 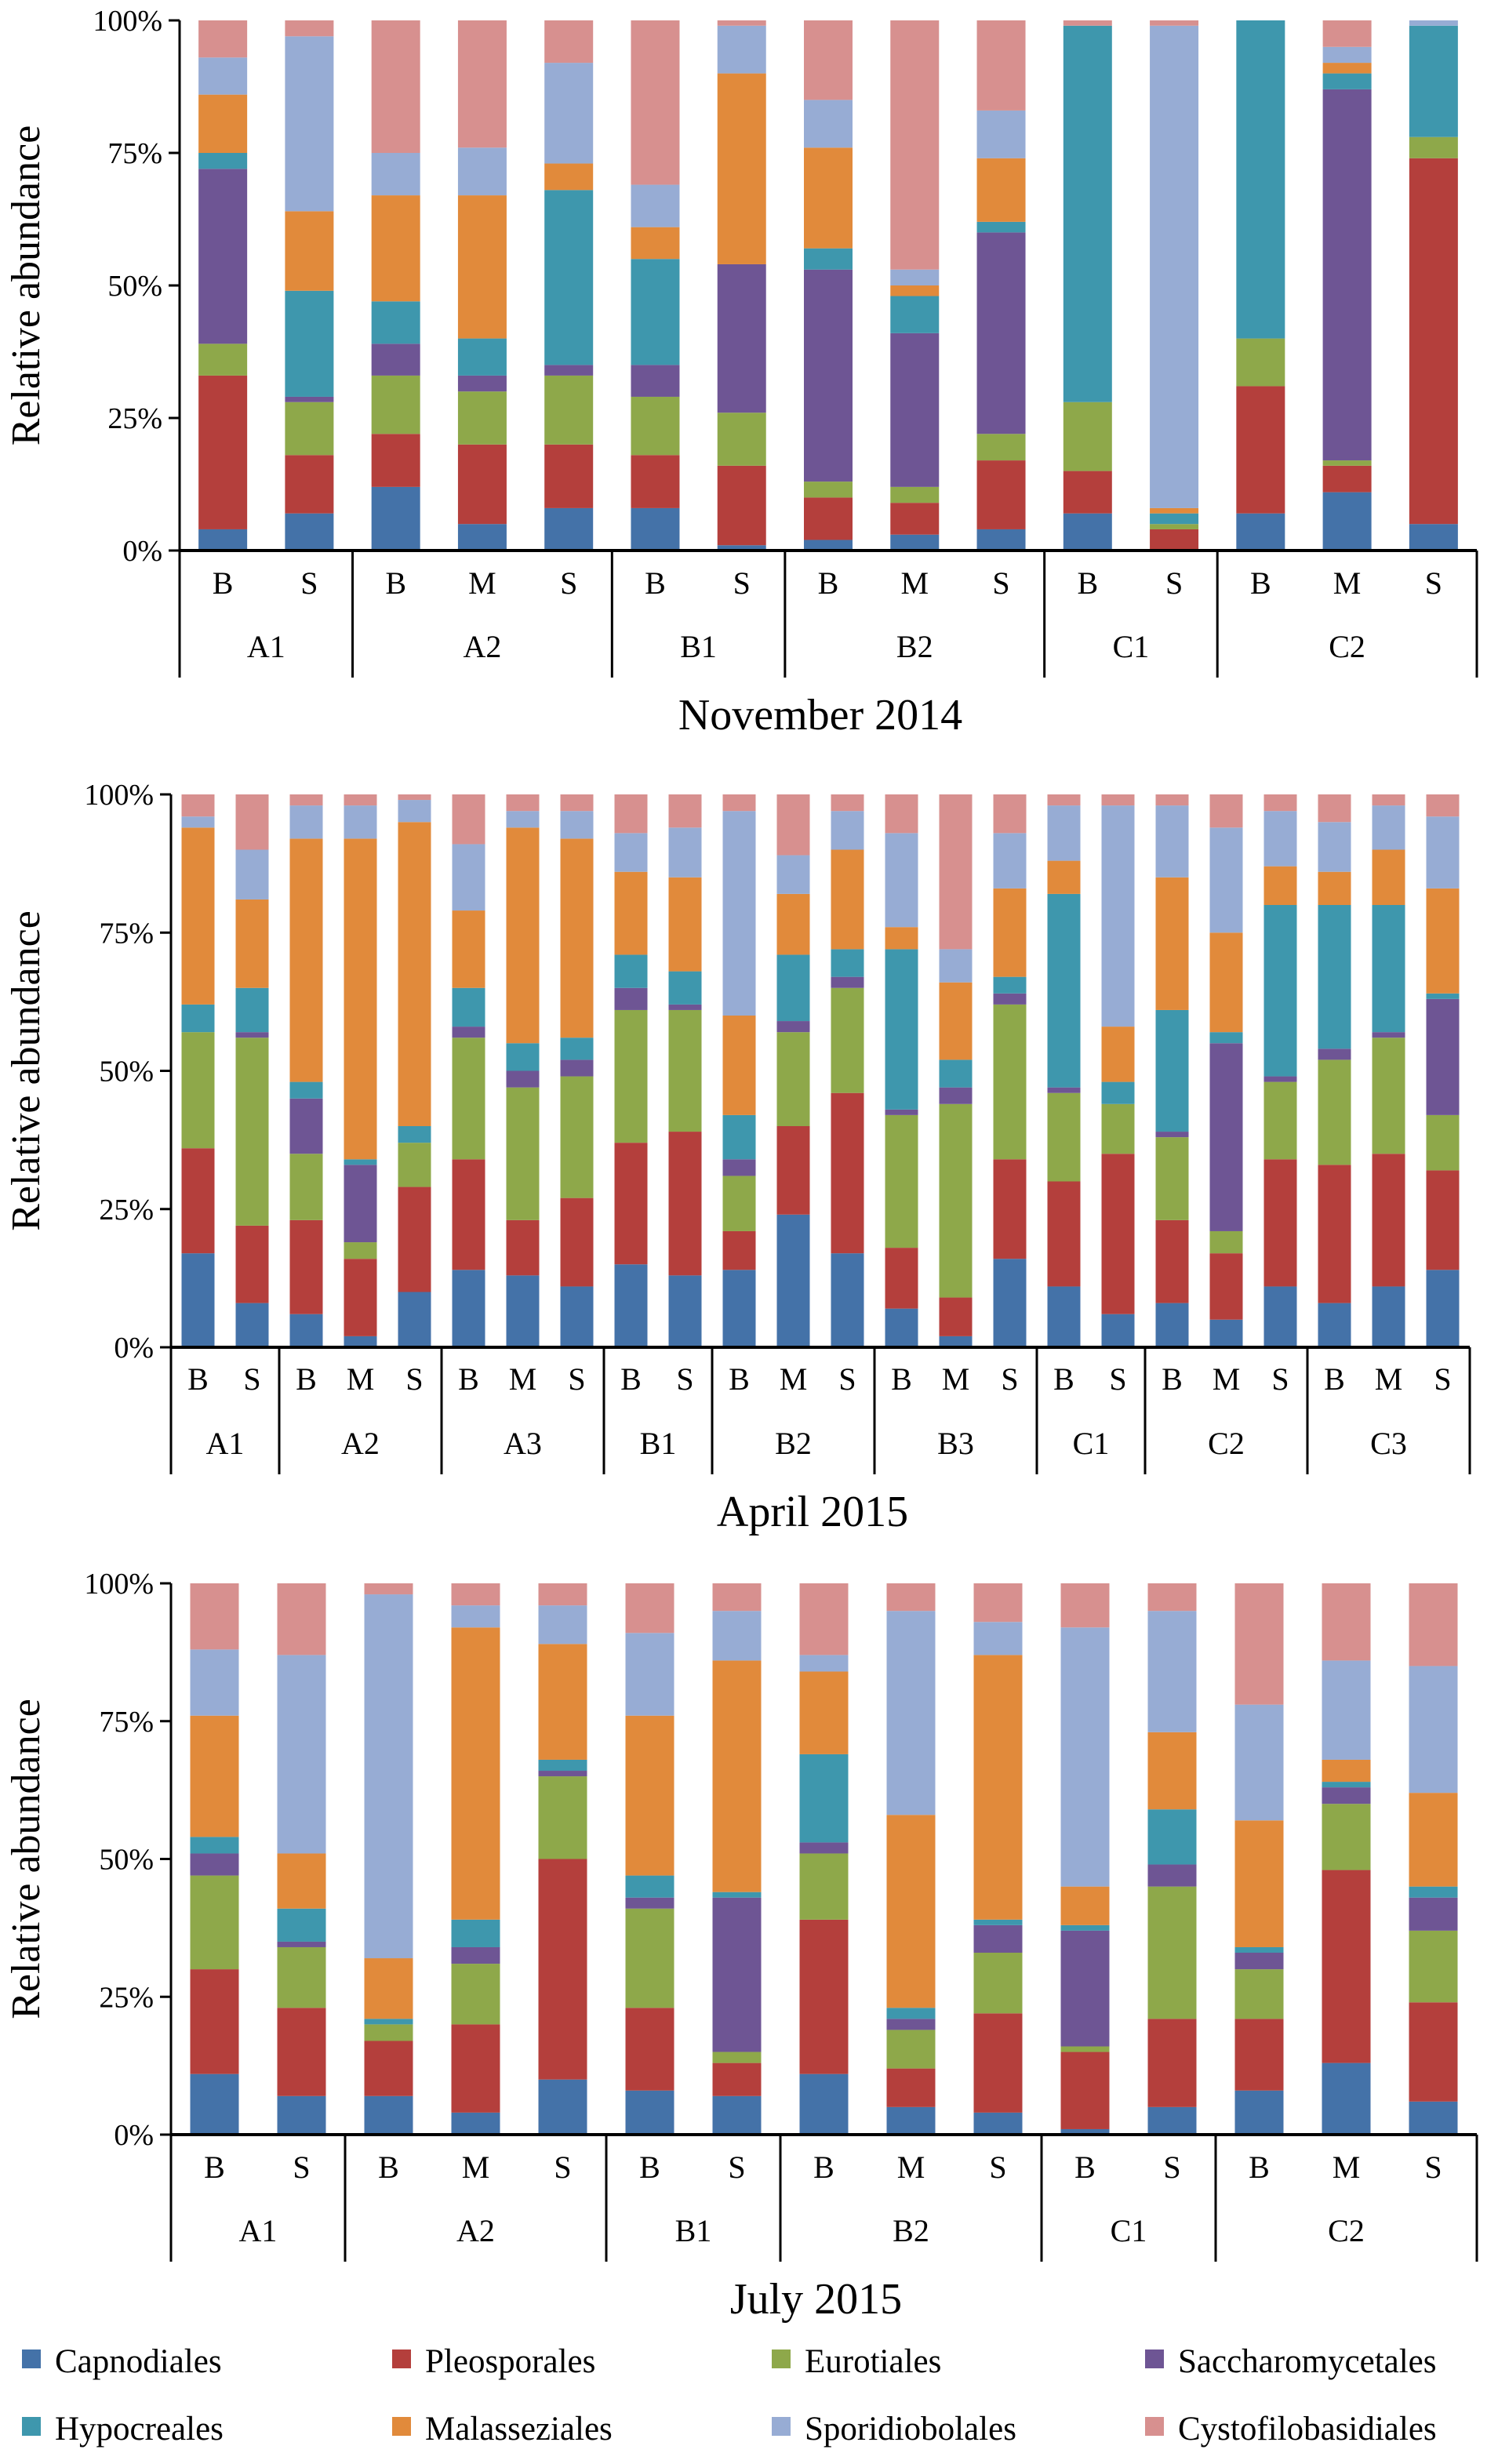 What do you see at coordinates (493, 2361) in the screenshot?
I see `legend-item-pleosporales: Pleosporales` at bounding box center [493, 2361].